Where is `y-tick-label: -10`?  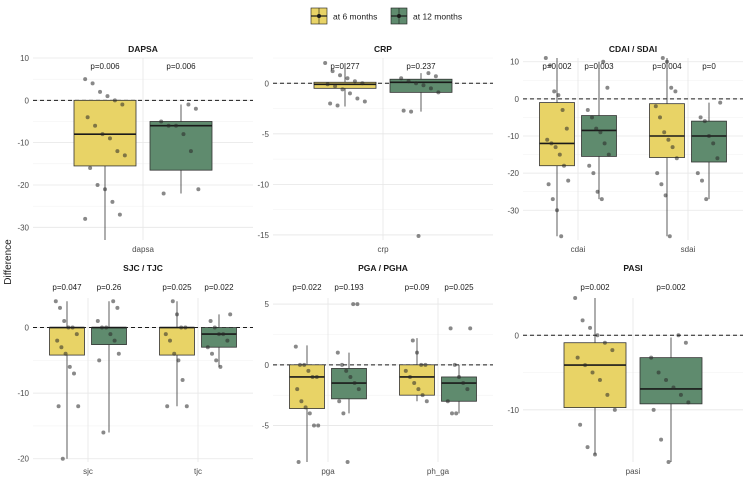 y-tick-label: -10 is located at coordinates (513, 136).